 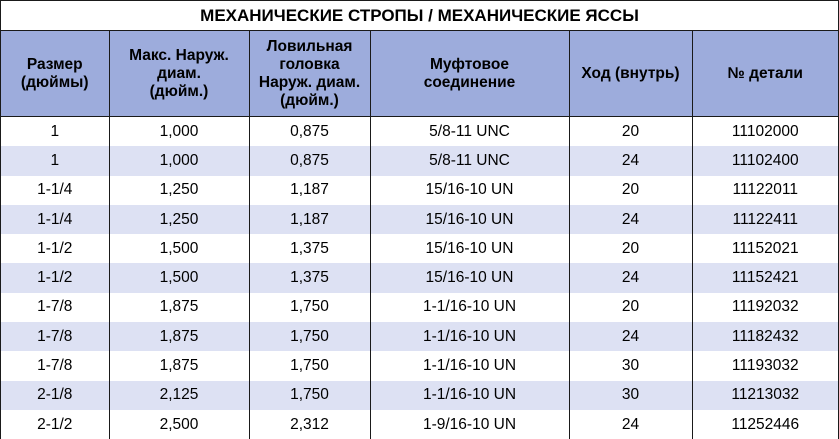 I want to click on cell-part-number: 11122411, so click(x=765, y=219).